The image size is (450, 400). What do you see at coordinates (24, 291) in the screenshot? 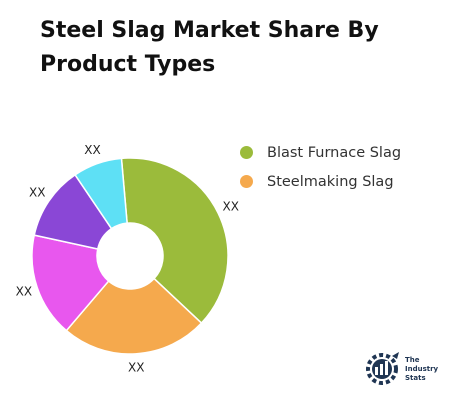
I see `slice-label-3: XX` at bounding box center [24, 291].